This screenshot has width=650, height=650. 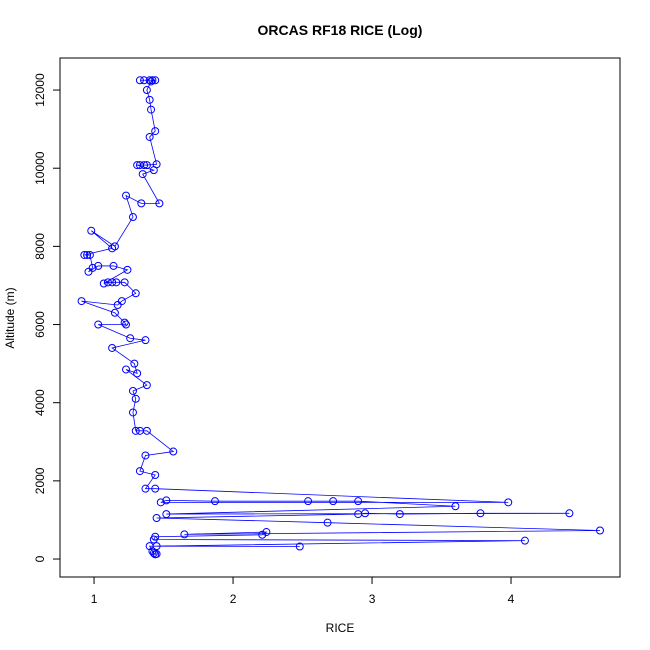 I want to click on x-tick-label: 1, so click(x=94, y=599).